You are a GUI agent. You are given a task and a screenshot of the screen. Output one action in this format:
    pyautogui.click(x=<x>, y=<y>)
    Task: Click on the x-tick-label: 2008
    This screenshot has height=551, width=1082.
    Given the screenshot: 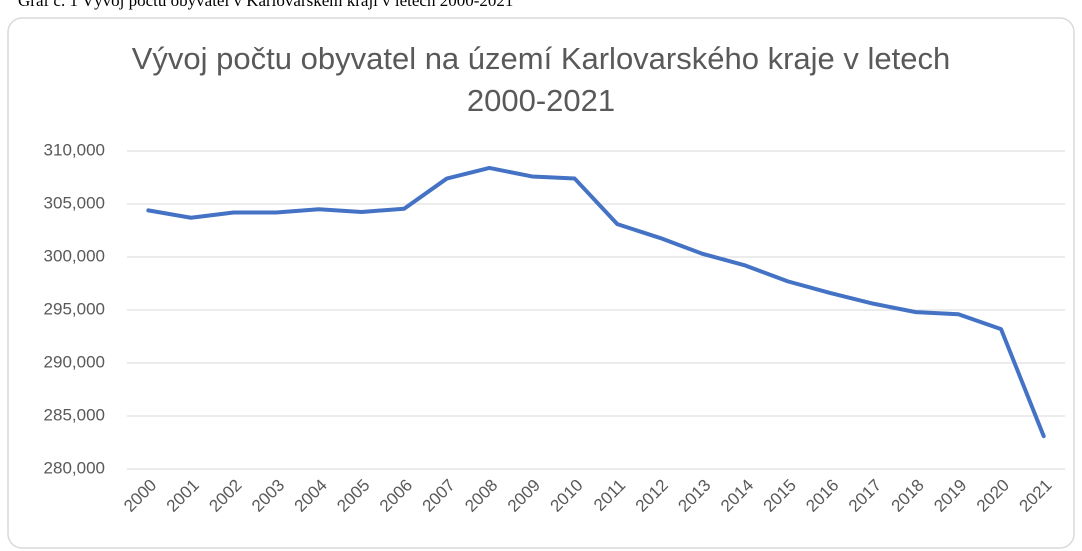 What is the action you would take?
    pyautogui.click(x=481, y=496)
    